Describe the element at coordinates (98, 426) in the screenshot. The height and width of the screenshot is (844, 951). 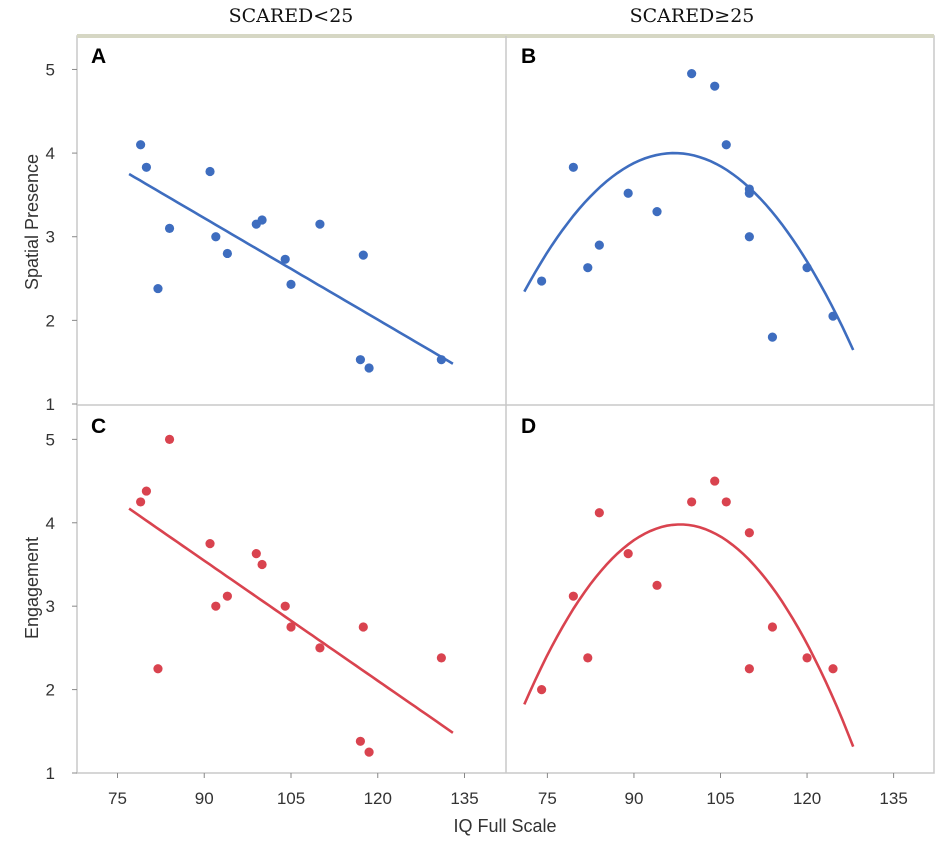
I see `panel-letter-c: C` at that location.